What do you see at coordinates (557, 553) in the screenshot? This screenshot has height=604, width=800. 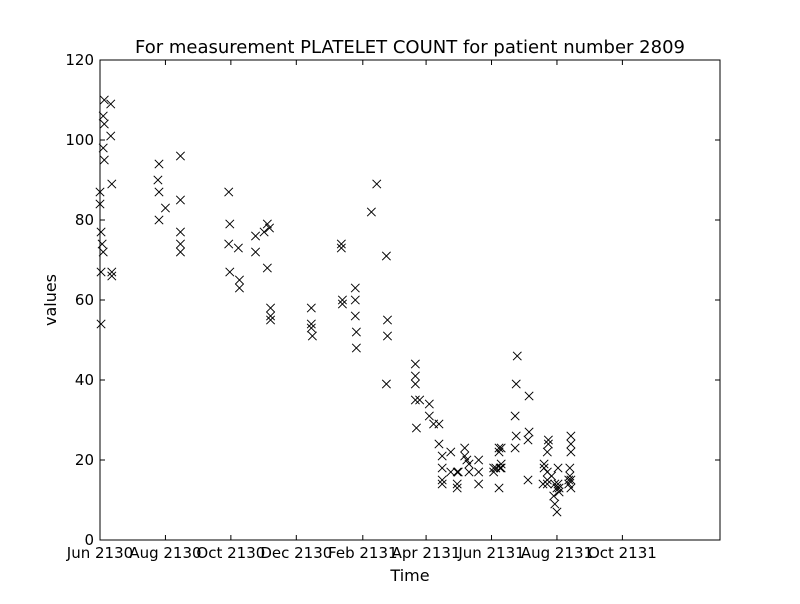 I see `x-tick-label: Aug 2131` at bounding box center [557, 553].